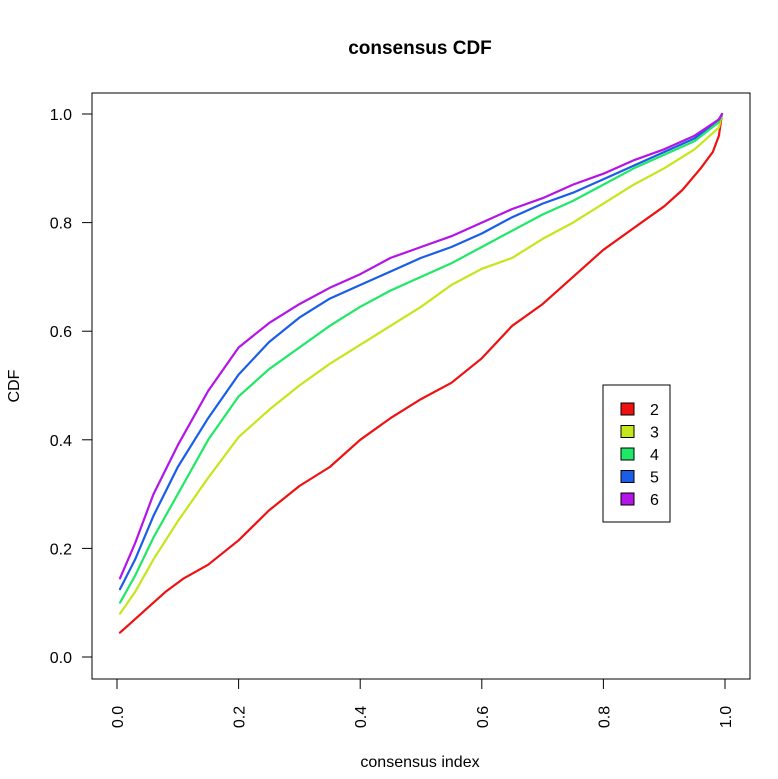 Image resolution: width=778 pixels, height=779 pixels. Describe the element at coordinates (604, 717) in the screenshot. I see `x-tick-label: 0.8` at that location.